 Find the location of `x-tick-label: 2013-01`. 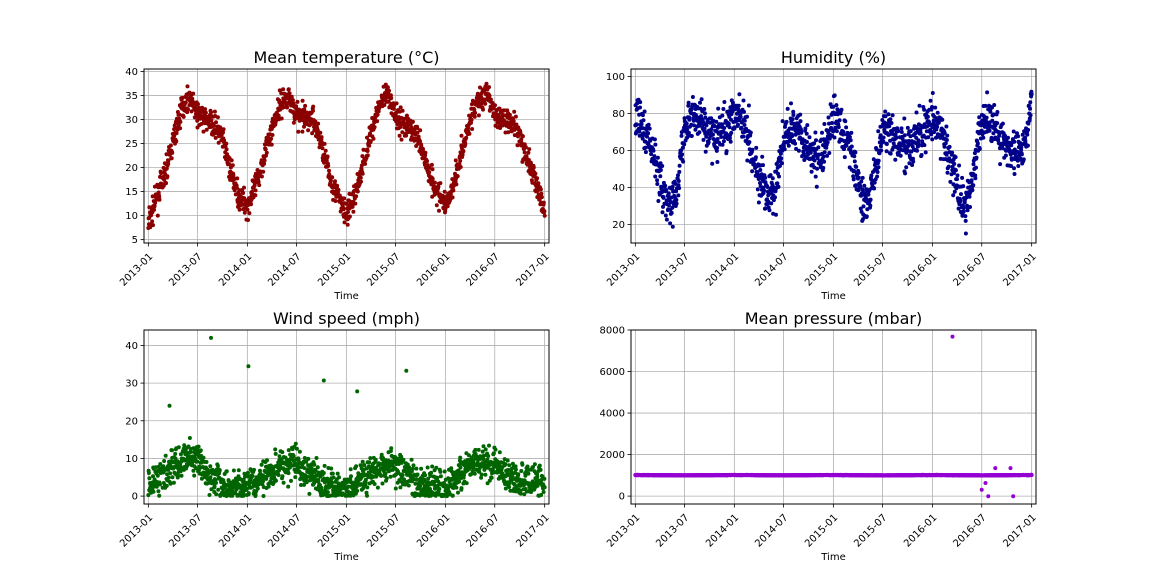

x-tick-label: 2013-01 is located at coordinates (136, 269).